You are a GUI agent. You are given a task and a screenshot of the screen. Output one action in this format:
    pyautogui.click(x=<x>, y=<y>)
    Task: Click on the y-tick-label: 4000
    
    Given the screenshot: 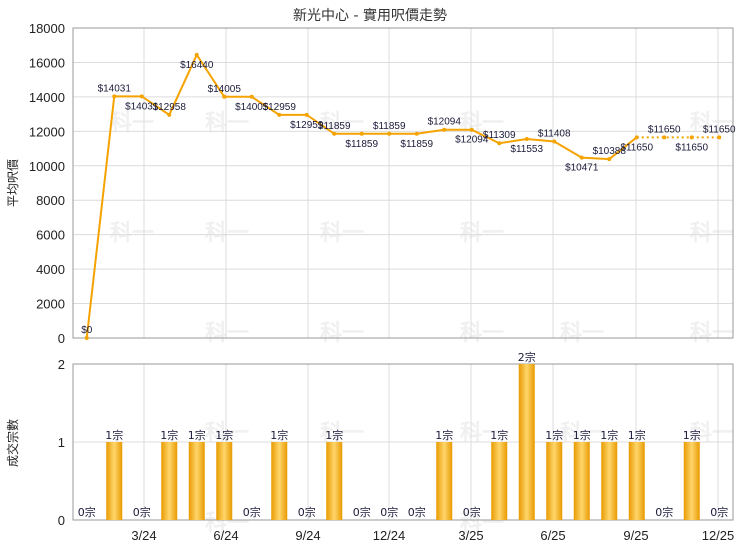 What is the action you would take?
    pyautogui.click(x=50, y=269)
    